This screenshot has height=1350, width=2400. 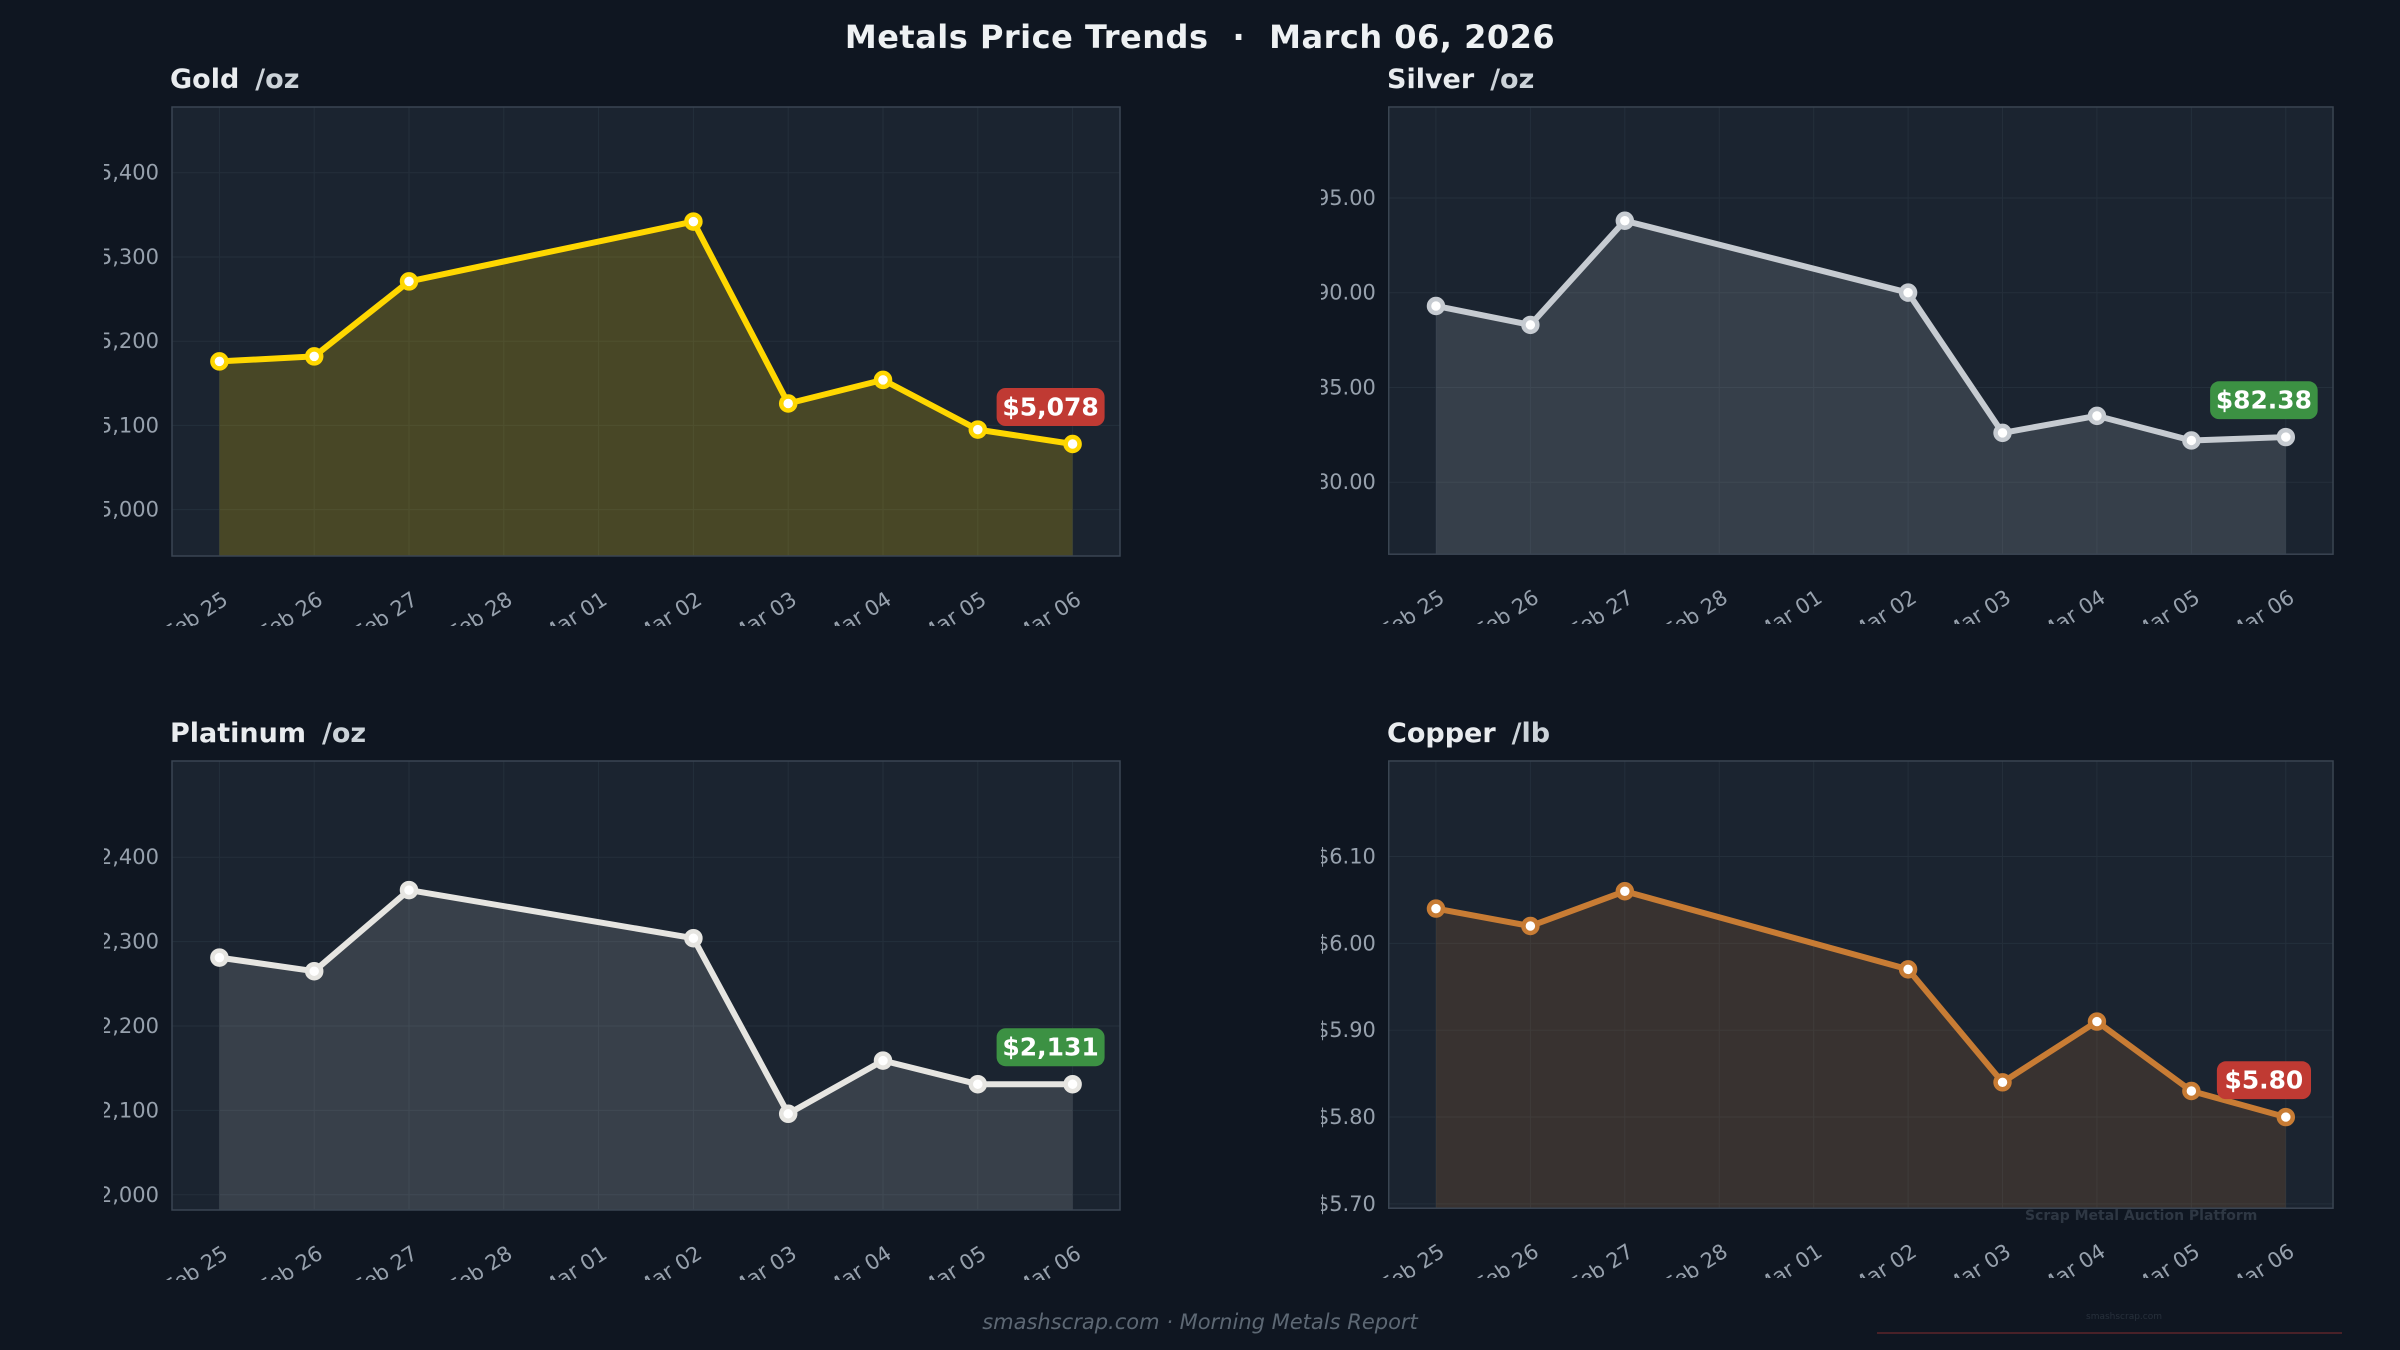 What do you see at coordinates (131, 857) in the screenshot?
I see `svg-text: $2,400` at bounding box center [131, 857].